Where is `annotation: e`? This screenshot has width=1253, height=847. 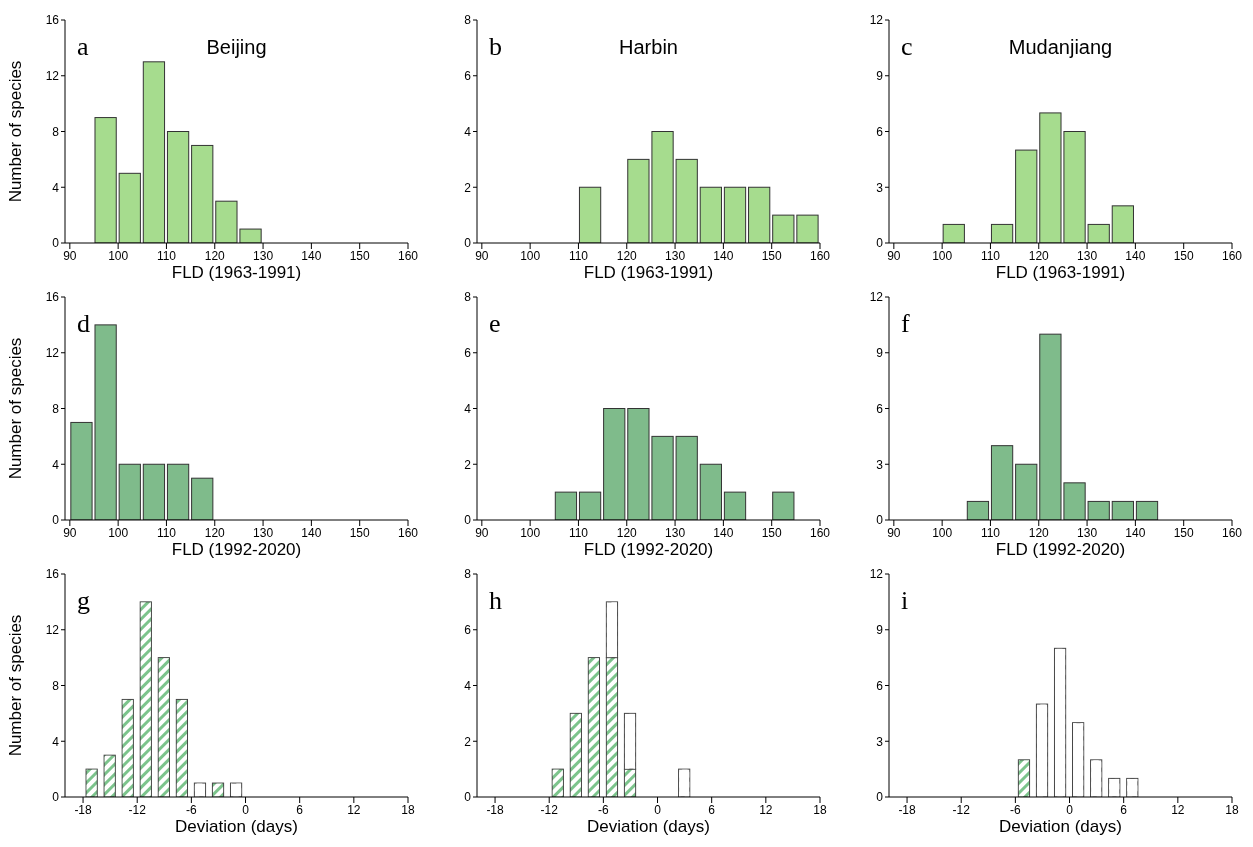 annotation: e is located at coordinates (495, 324).